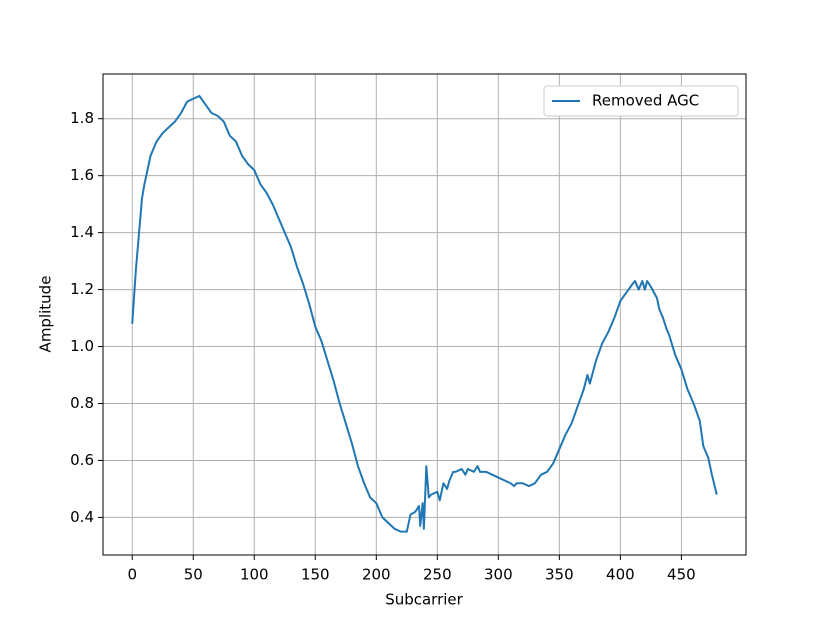 The image size is (830, 623). I want to click on legend-box, so click(641, 101).